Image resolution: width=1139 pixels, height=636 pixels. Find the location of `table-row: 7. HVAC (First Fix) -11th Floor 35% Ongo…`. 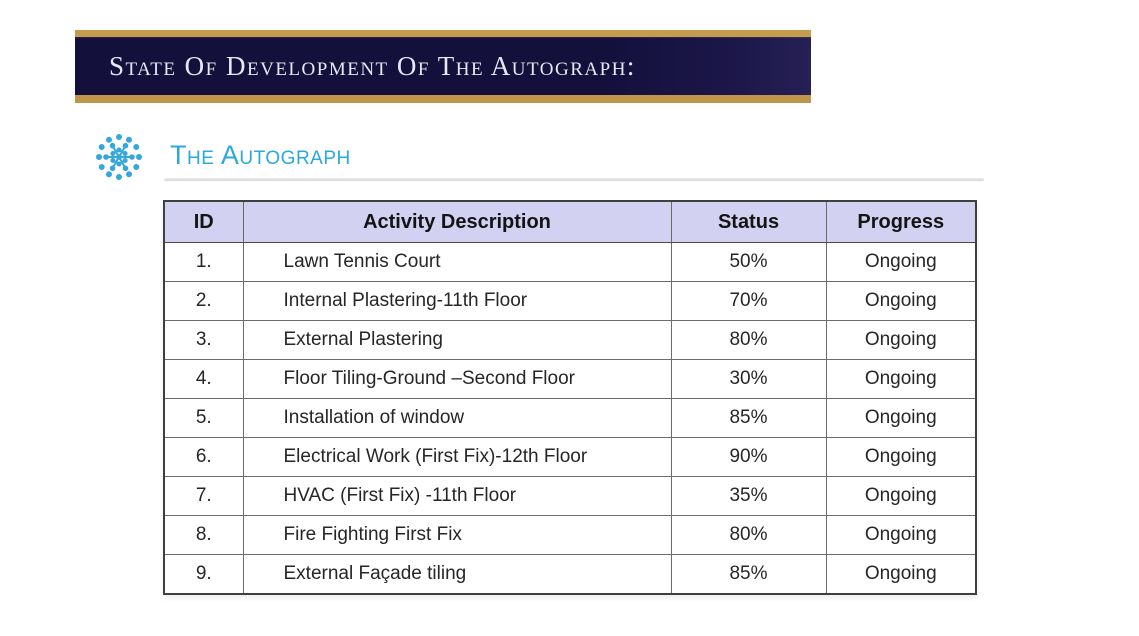

table-row: 7. HVAC (First Fix) -11th Floor 35% Ongo… is located at coordinates (570, 496).